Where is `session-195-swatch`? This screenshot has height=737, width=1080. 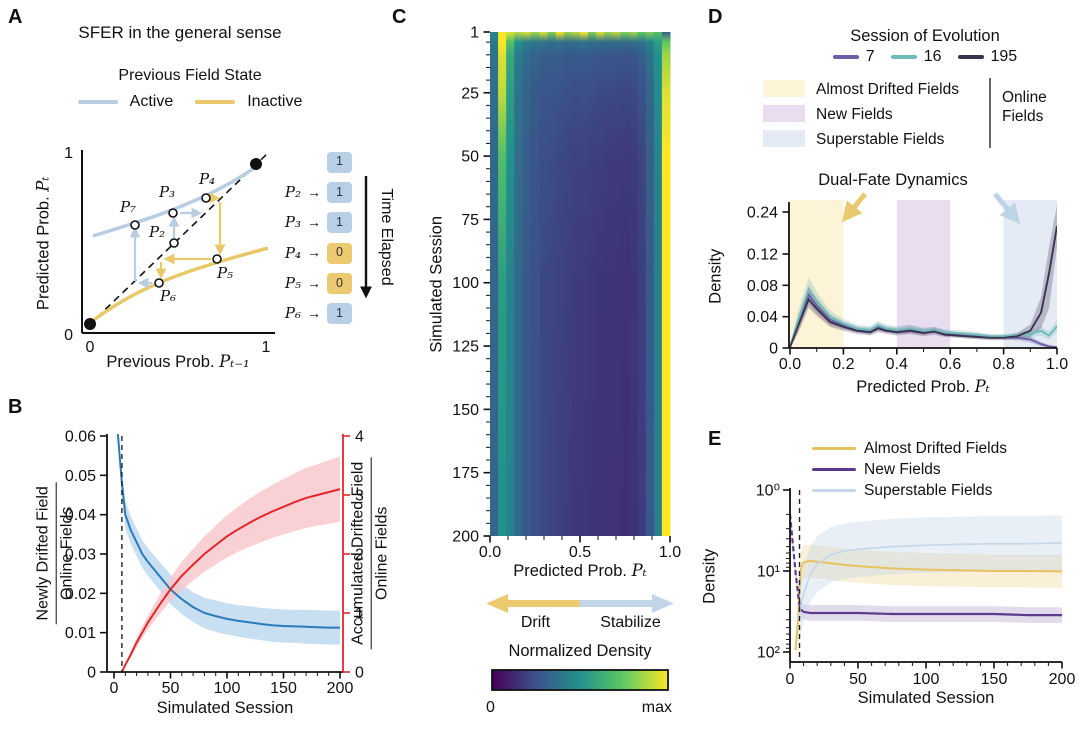
session-195-swatch is located at coordinates (970, 57).